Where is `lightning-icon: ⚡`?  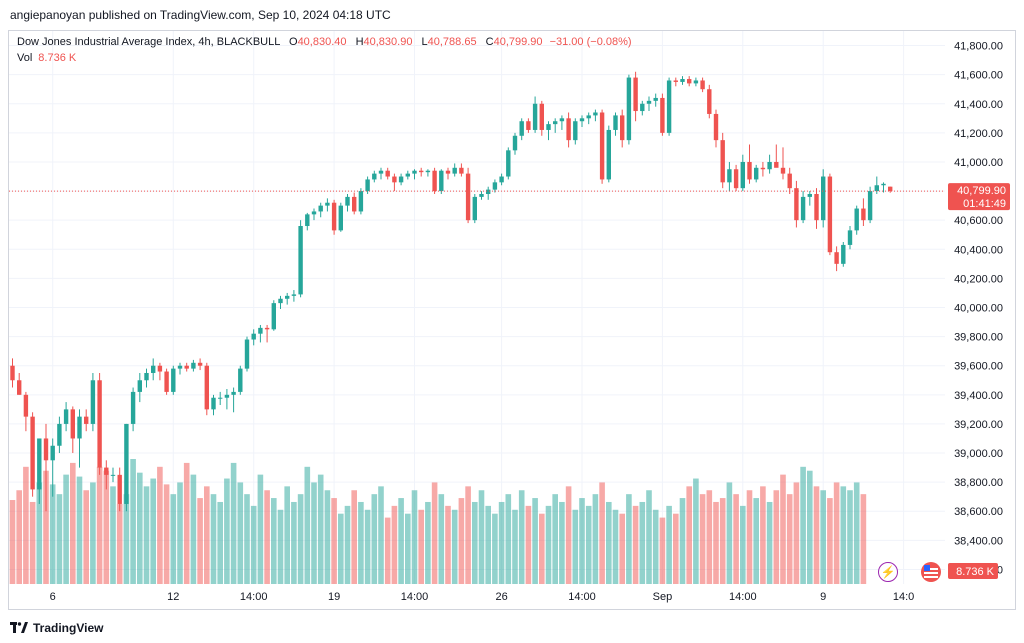
lightning-icon: ⚡ is located at coordinates (888, 572).